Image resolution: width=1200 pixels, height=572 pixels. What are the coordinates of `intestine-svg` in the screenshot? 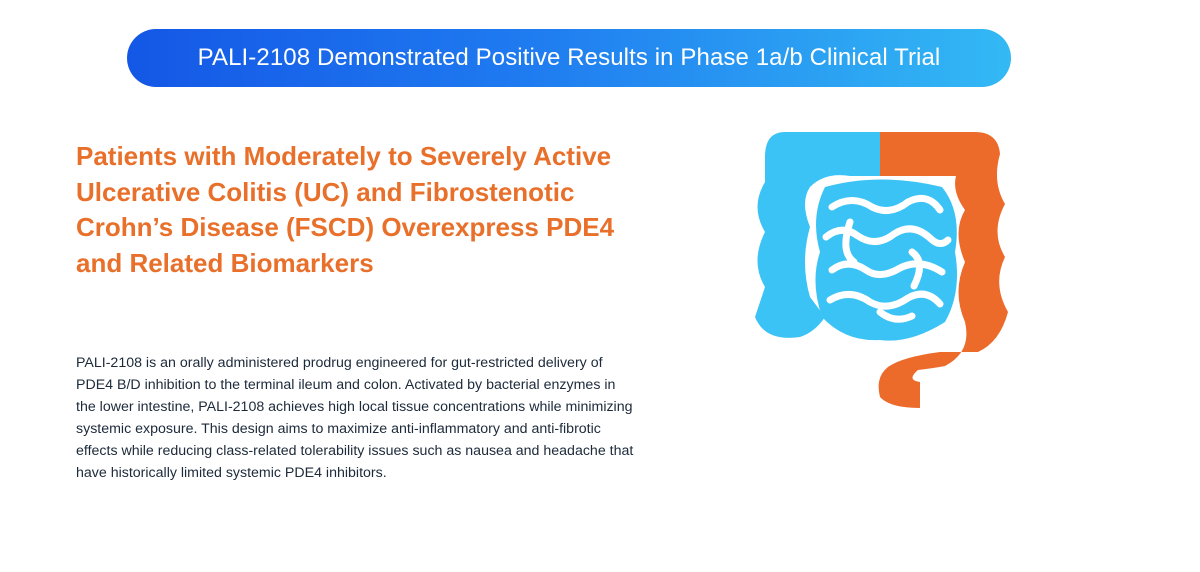 It's located at (881, 270).